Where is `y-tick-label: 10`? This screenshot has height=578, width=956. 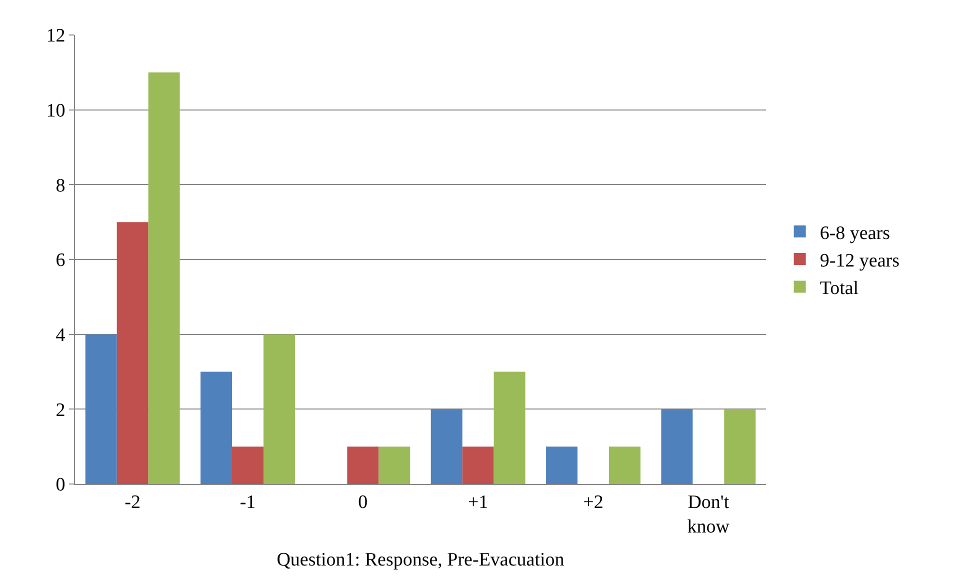
y-tick-label: 10 is located at coordinates (56, 111).